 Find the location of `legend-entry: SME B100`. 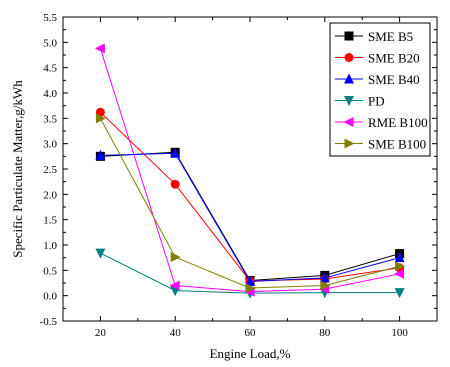

legend-entry: SME B100 is located at coordinates (380, 144).